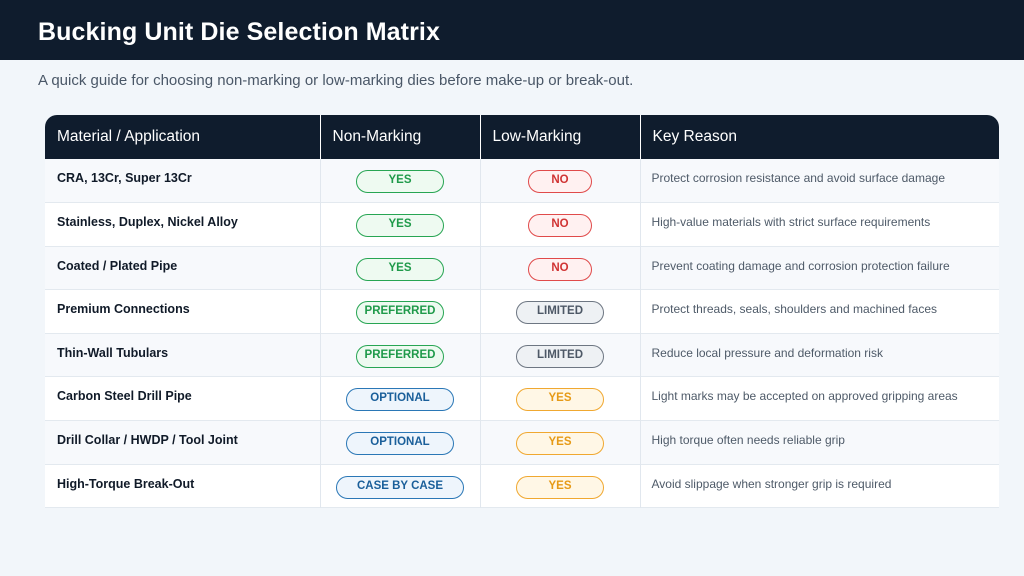 The height and width of the screenshot is (576, 1024). I want to click on header-non-marking: Non-Marking, so click(400, 137).